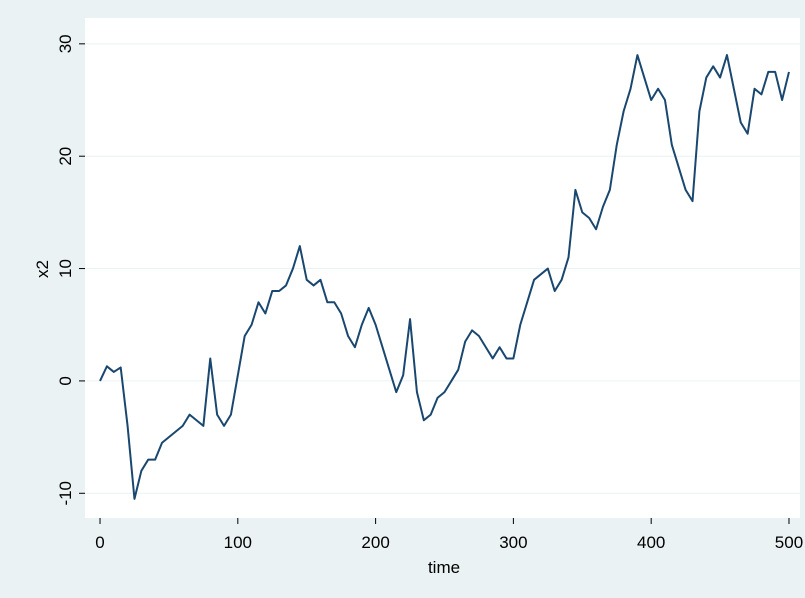  Describe the element at coordinates (375, 542) in the screenshot. I see `x-tick-label: 200` at that location.